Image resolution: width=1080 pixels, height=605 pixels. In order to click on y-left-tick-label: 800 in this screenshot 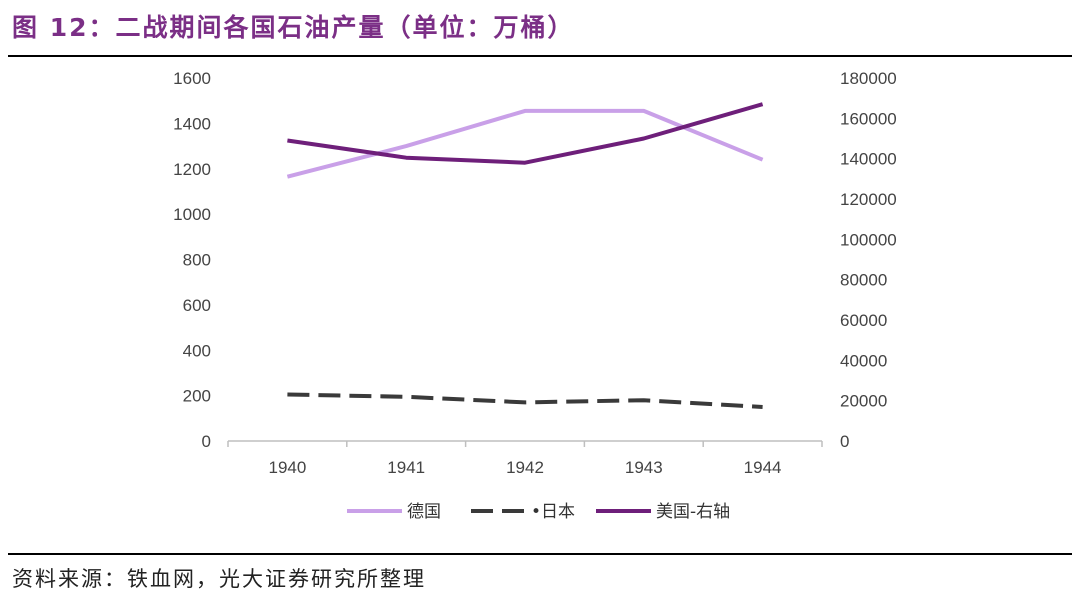, I will do `click(197, 260)`.